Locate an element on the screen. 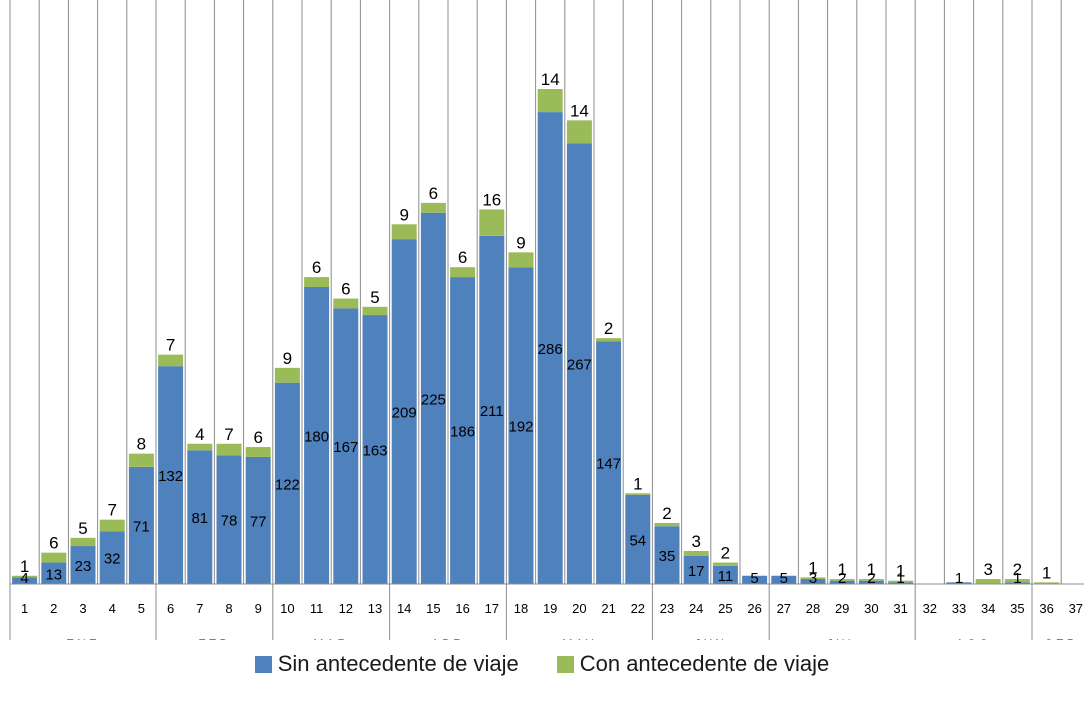  tick-label-13: 13 is located at coordinates (375, 608).